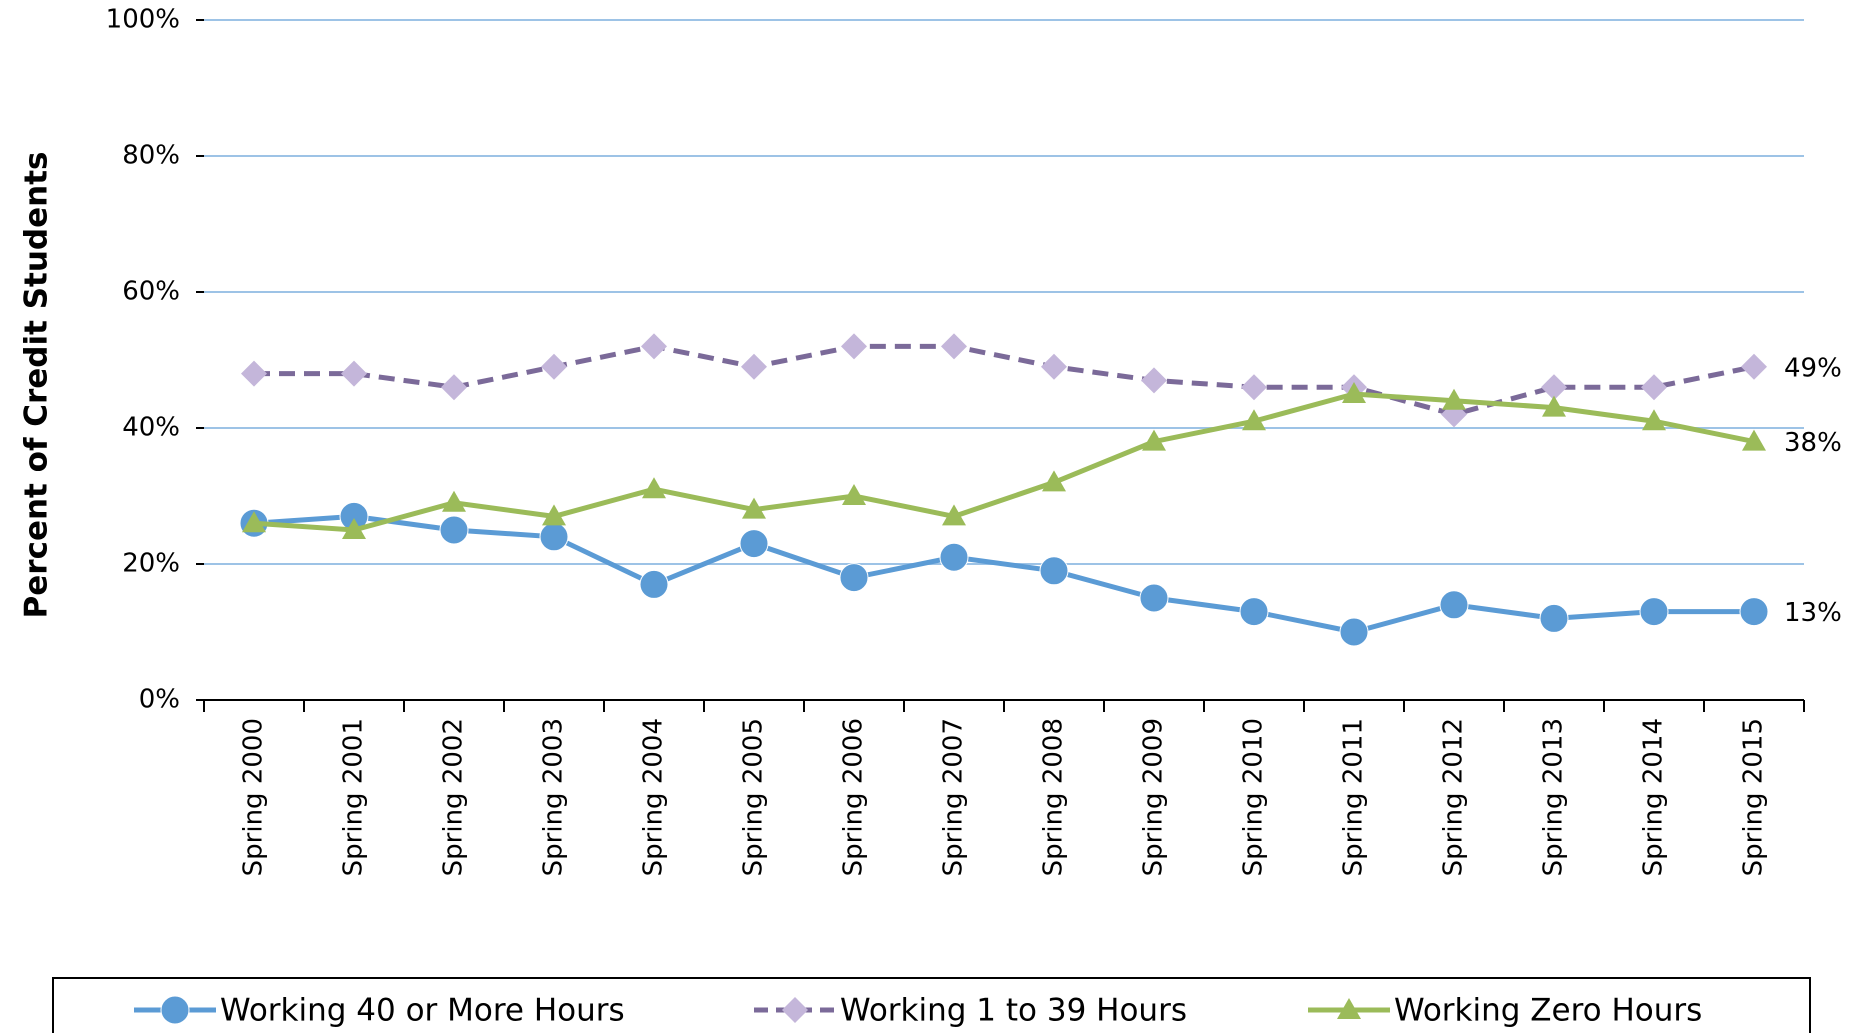  Describe the element at coordinates (1054, 797) in the screenshot. I see `x-tick-label: Spring 2008` at that location.